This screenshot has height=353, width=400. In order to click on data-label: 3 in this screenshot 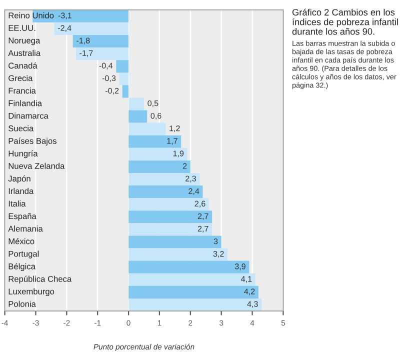, I will do `click(216, 241)`.